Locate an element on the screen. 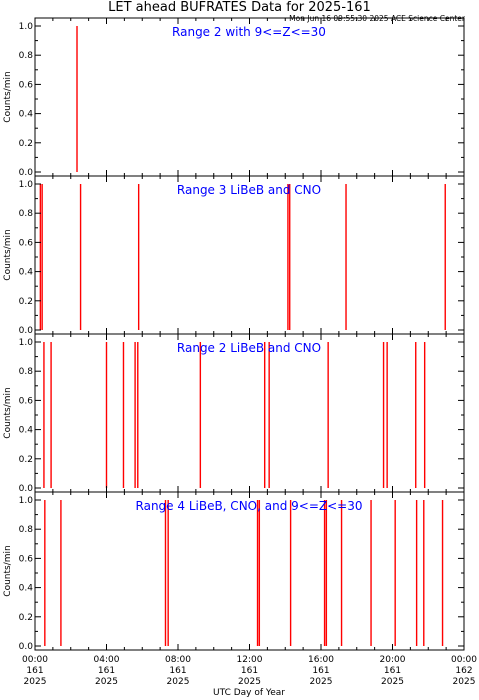  x-tick-label: 20:00 is located at coordinates (393, 660).